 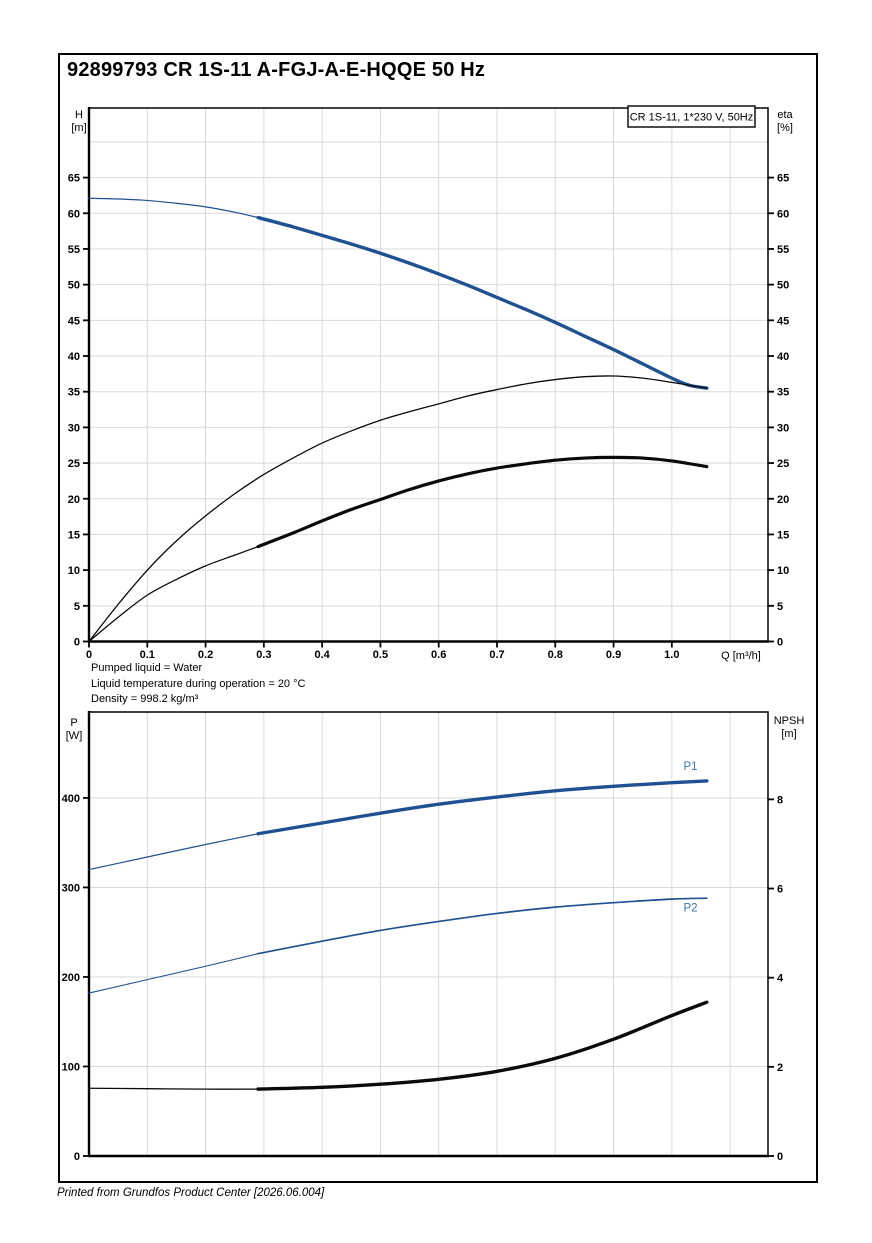 I want to click on y-tick-label-left: 200, so click(x=71, y=978).